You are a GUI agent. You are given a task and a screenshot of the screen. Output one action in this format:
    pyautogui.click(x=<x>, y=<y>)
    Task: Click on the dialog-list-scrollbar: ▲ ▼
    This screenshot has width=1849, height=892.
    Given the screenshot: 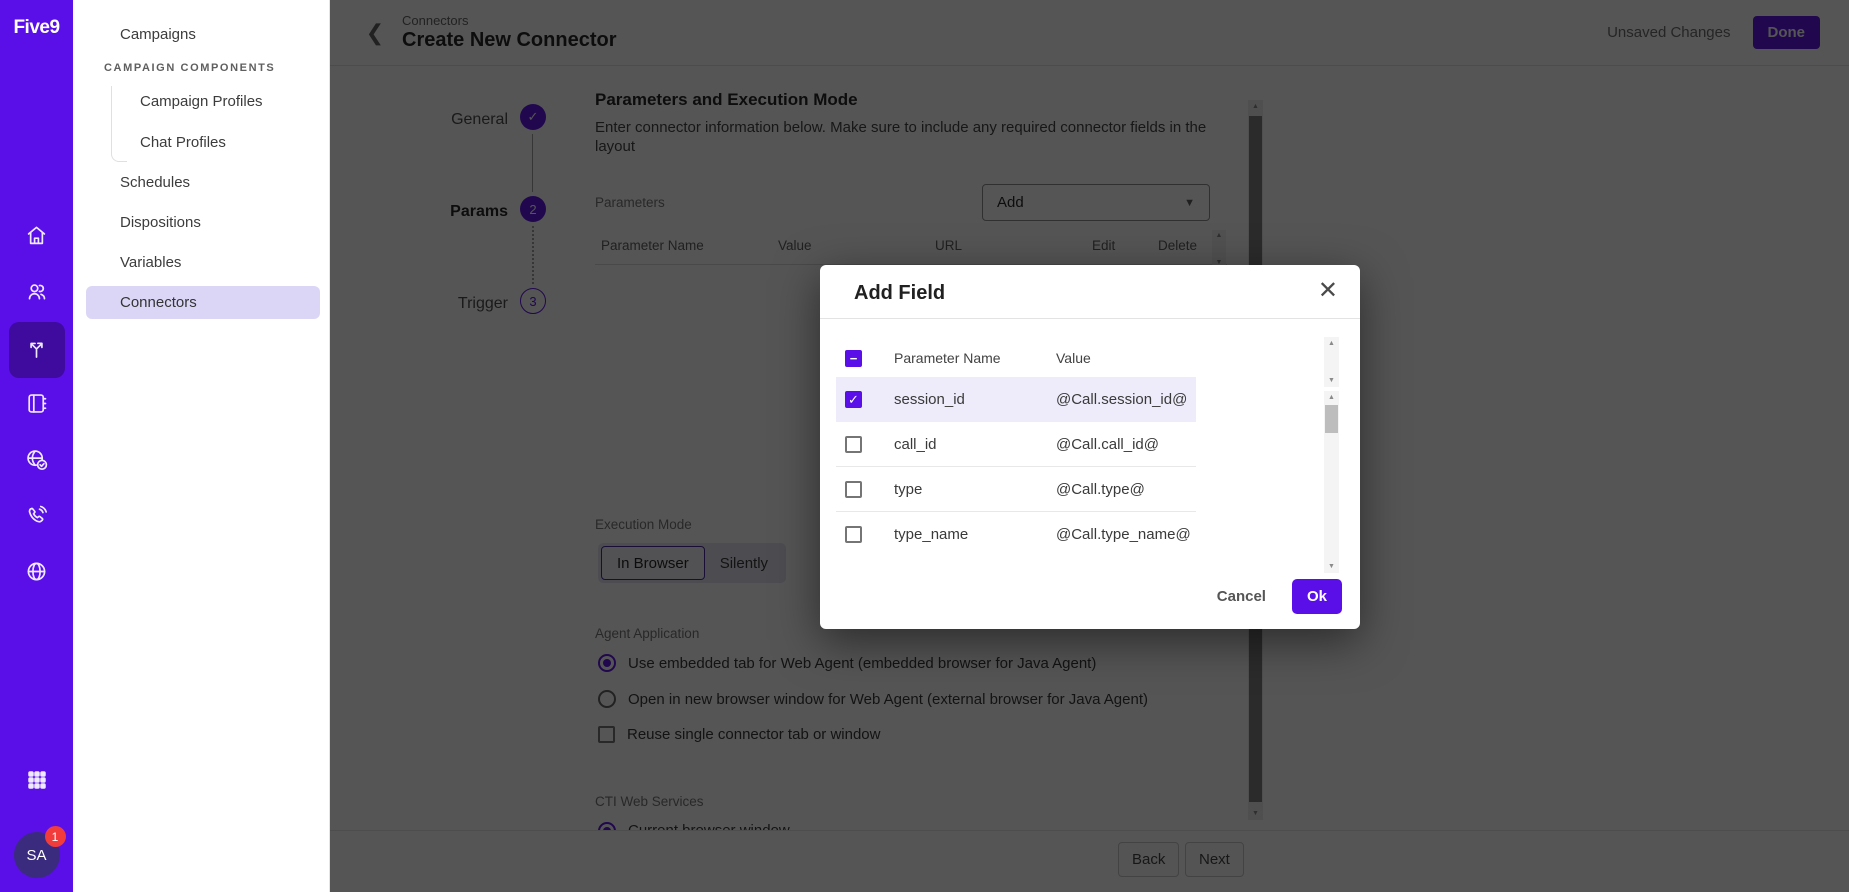 What is the action you would take?
    pyautogui.click(x=1331, y=482)
    